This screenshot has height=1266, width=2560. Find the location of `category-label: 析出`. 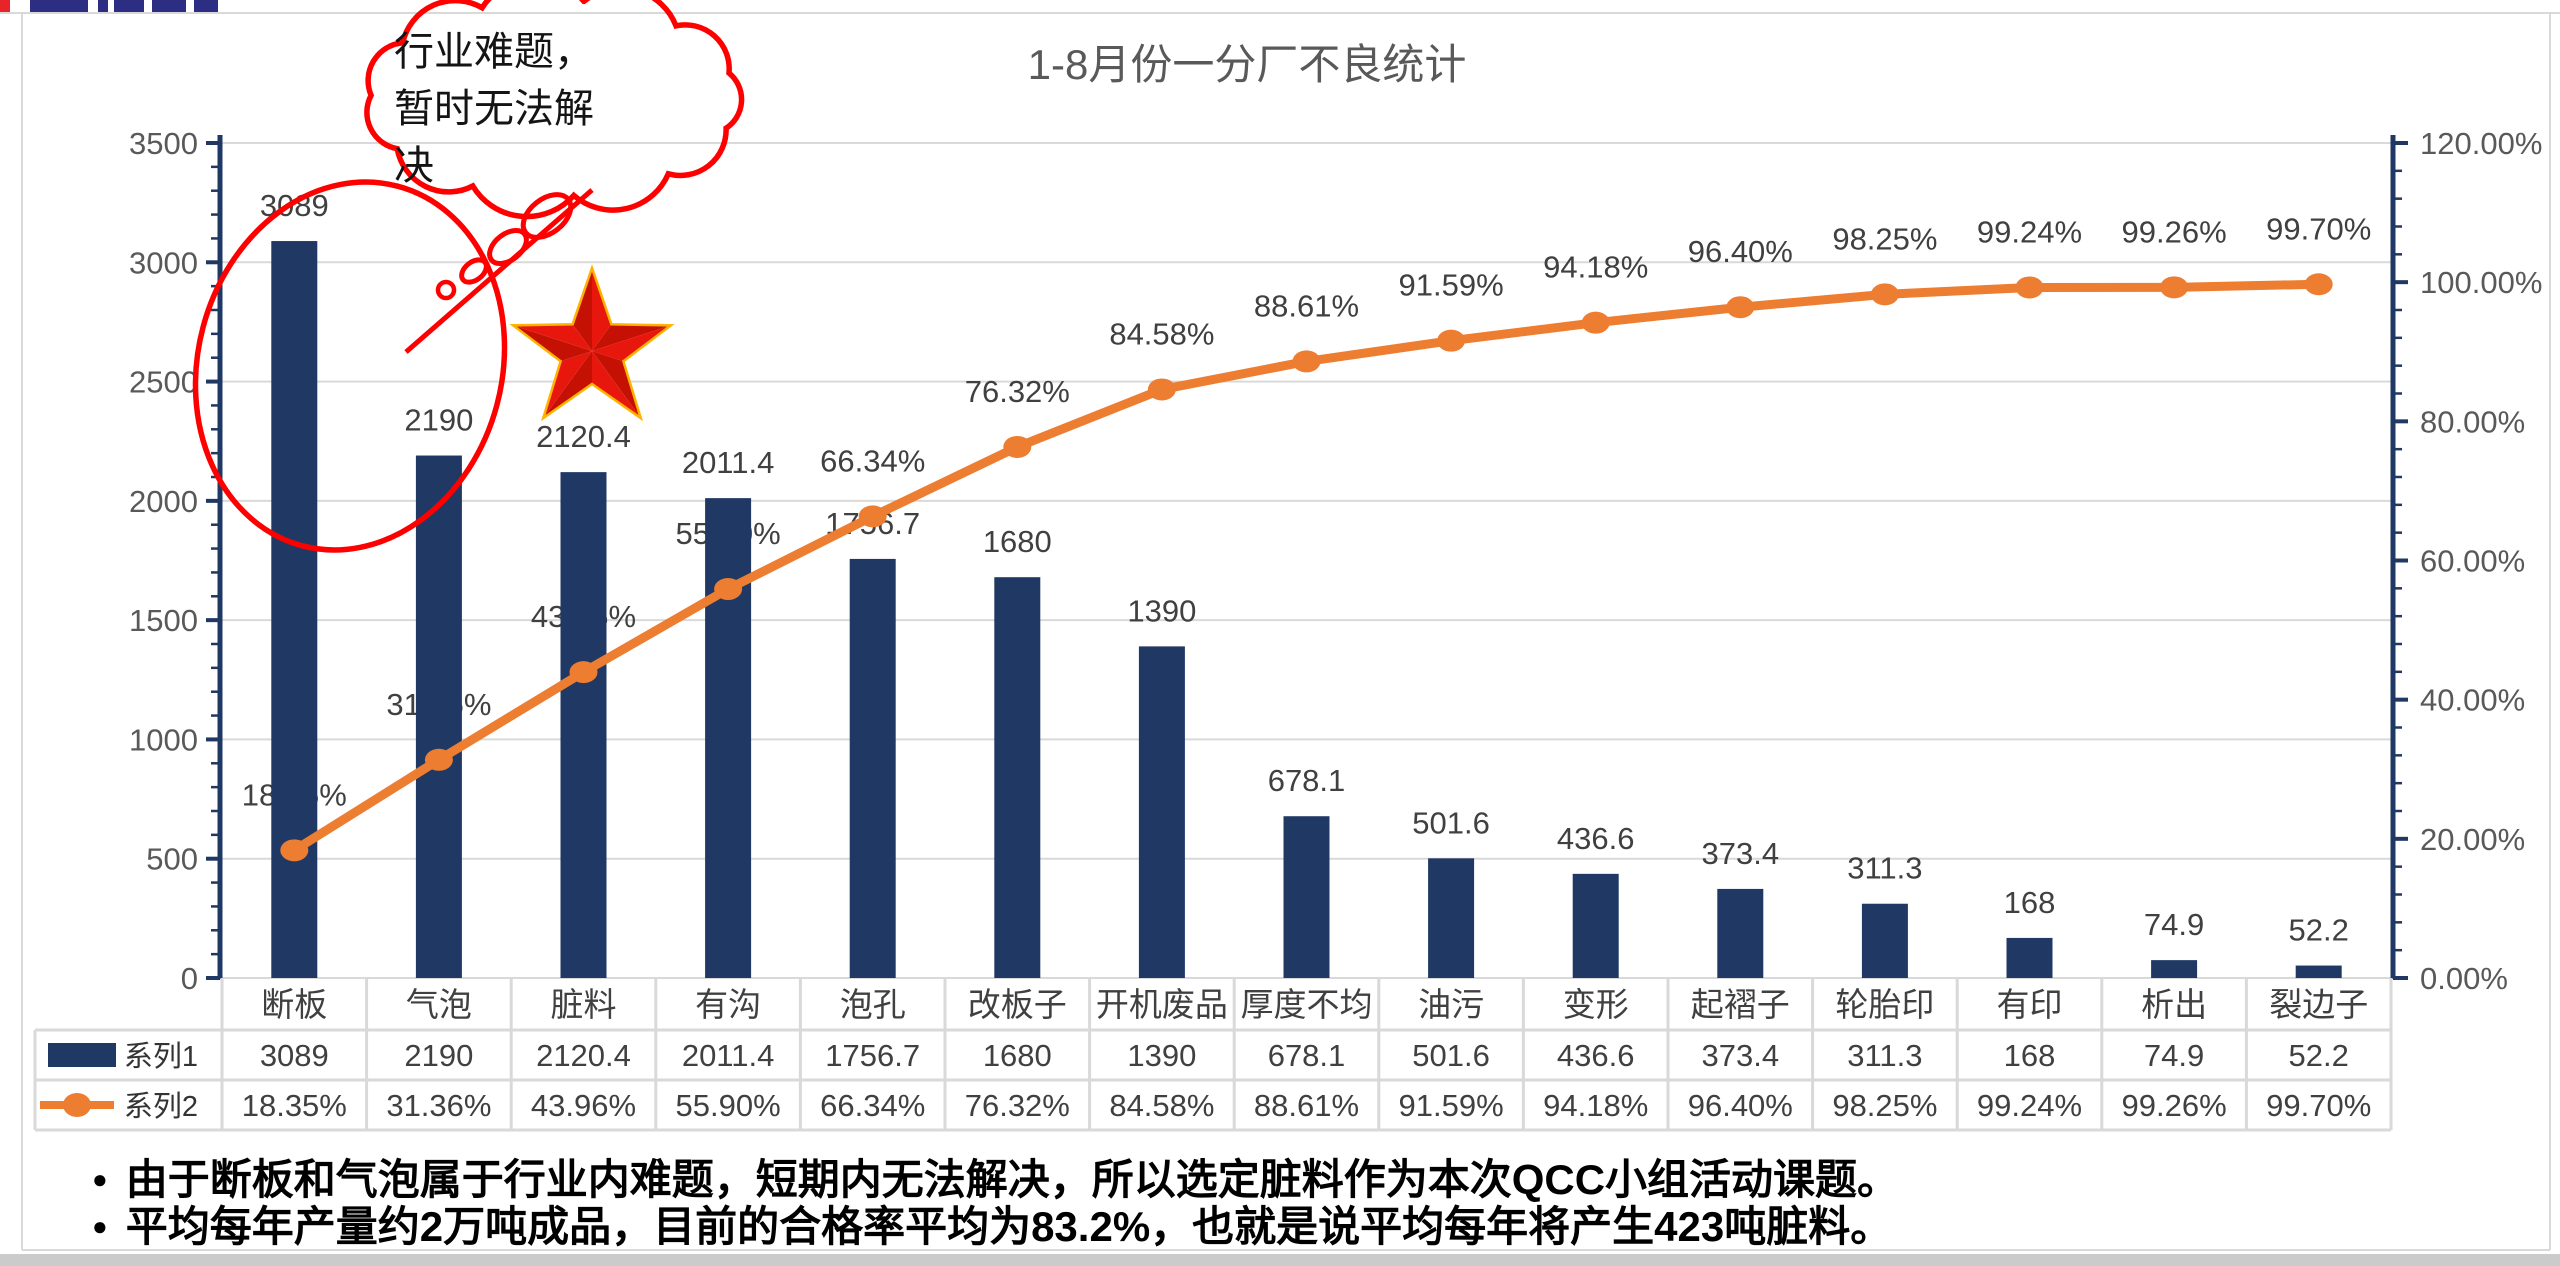

category-label: 析出 is located at coordinates (2174, 1004).